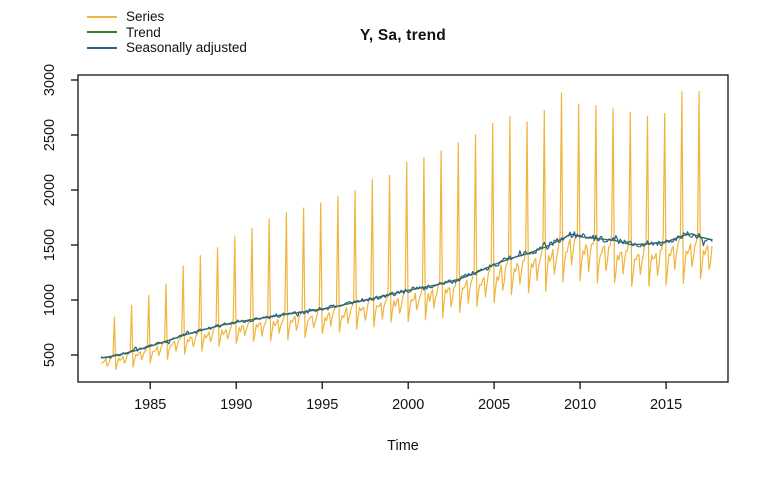  Describe the element at coordinates (322, 405) in the screenshot. I see `x-axis-tick-label: 1995` at that location.